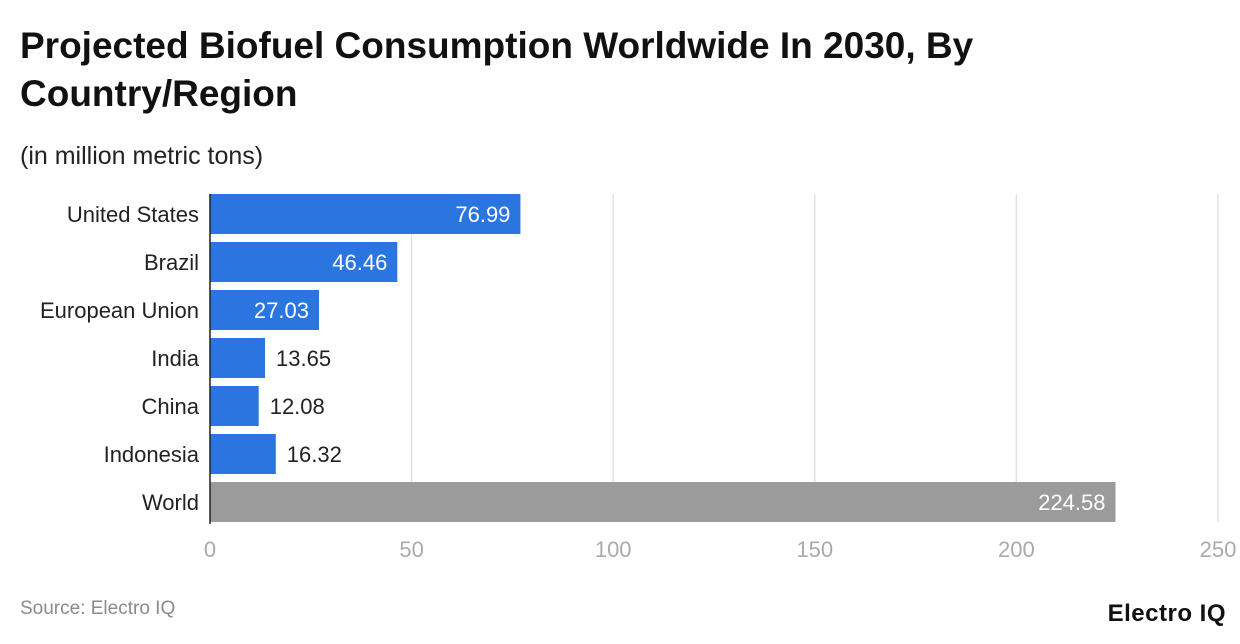 The image size is (1240, 644). I want to click on source-note: Source: Electro IQ, so click(98, 608).